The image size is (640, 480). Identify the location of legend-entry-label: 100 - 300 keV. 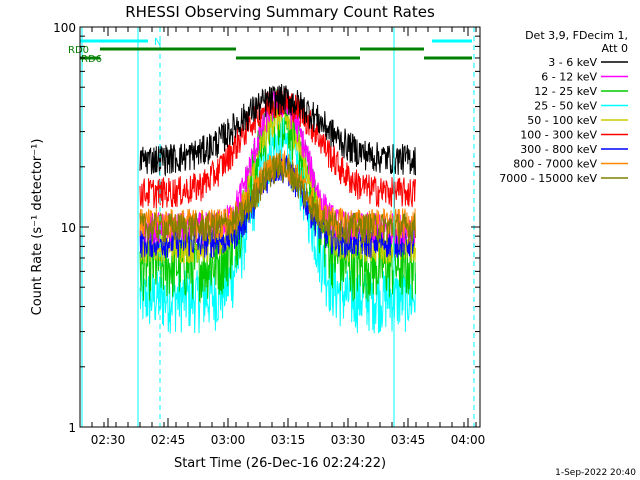
(558, 135).